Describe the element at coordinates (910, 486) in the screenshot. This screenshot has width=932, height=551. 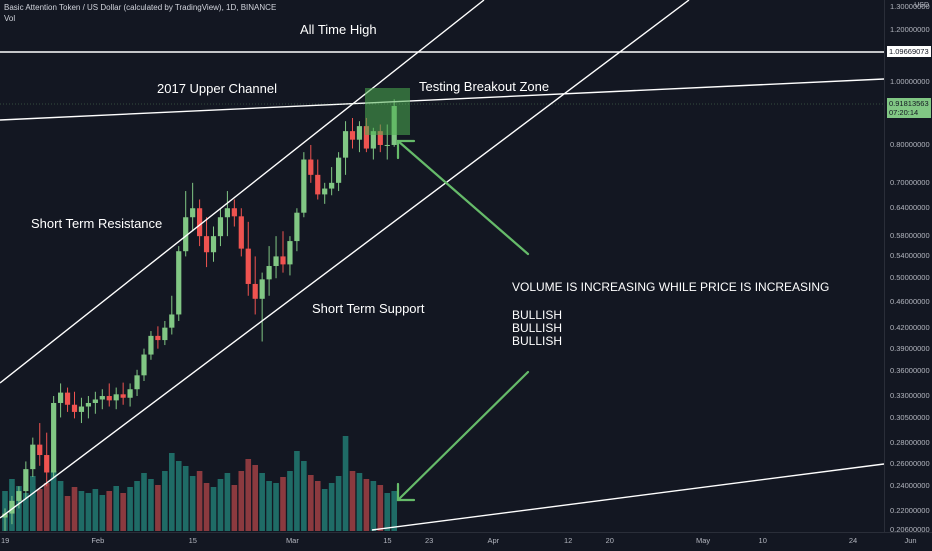
I see `price-tick-label: 0.24000000` at that location.